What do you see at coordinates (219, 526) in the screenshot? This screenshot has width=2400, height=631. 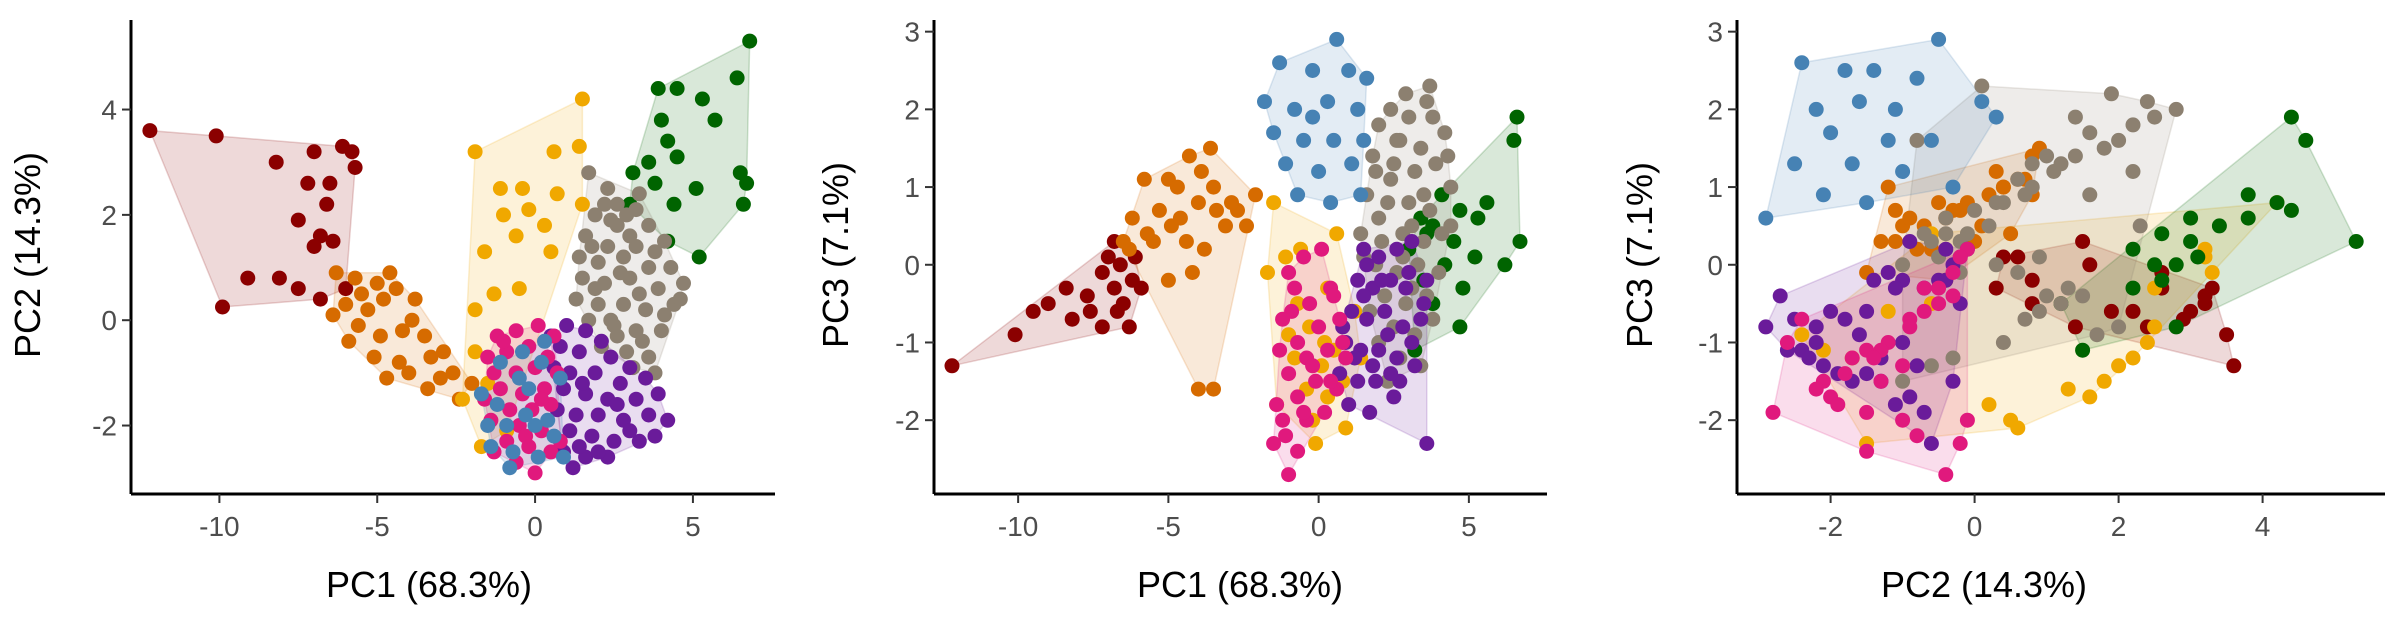 I see `x-tick-label: -10` at bounding box center [219, 526].